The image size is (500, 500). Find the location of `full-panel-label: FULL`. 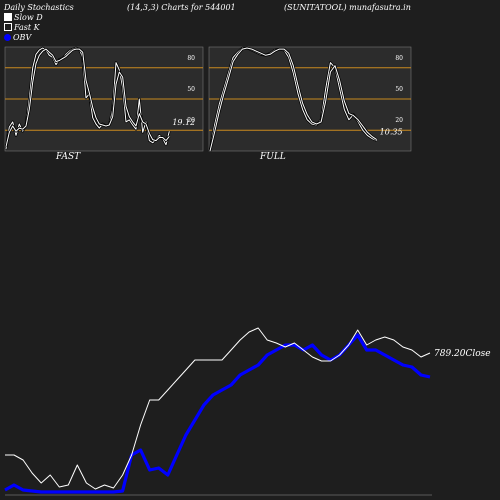

full-panel-label: FULL is located at coordinates (273, 157).